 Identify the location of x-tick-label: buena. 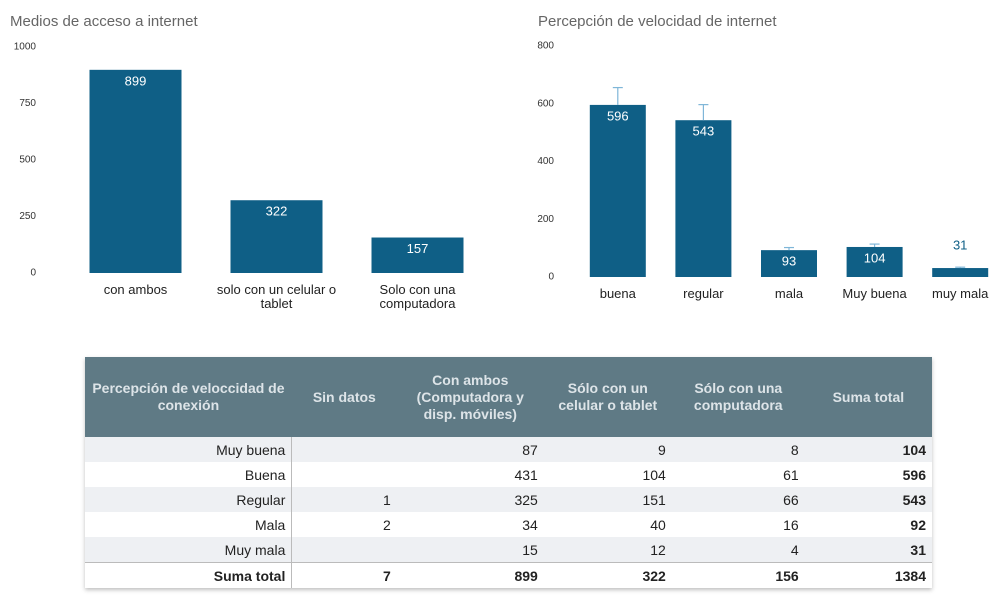
(617, 293).